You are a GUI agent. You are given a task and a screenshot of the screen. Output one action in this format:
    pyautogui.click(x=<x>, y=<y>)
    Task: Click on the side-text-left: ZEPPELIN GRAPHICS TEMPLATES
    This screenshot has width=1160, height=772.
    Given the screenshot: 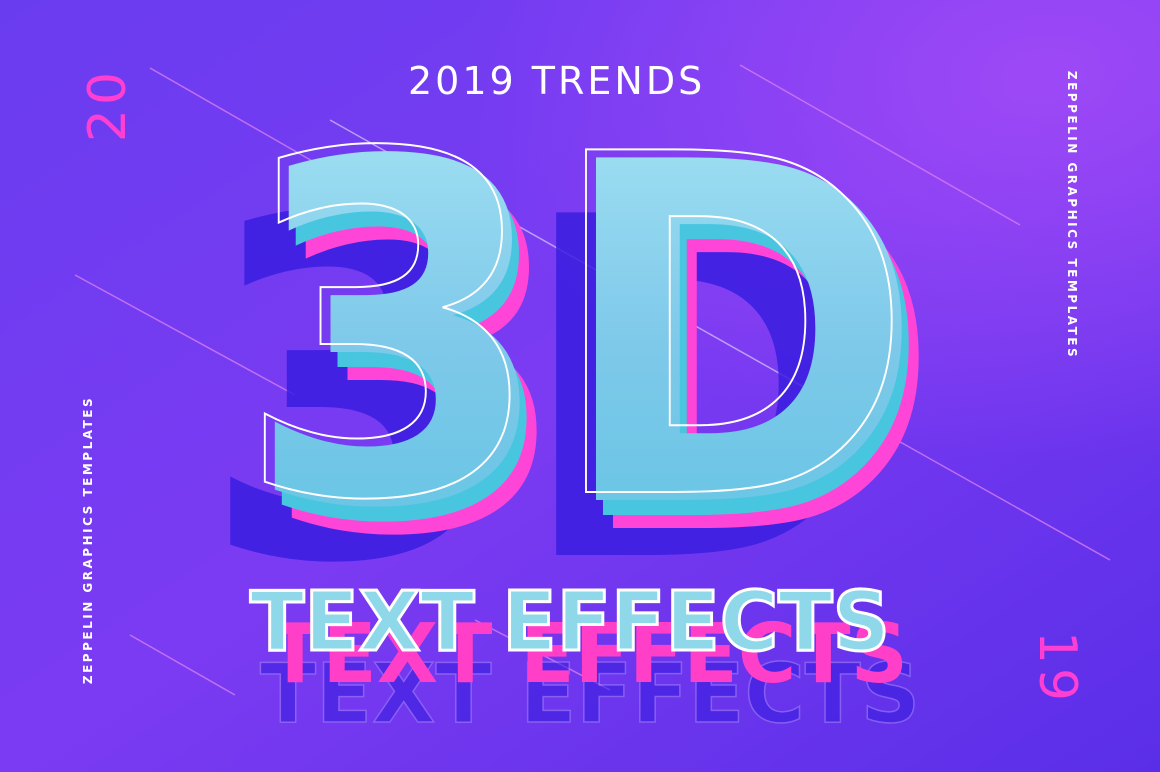 What is the action you would take?
    pyautogui.click(x=88, y=540)
    